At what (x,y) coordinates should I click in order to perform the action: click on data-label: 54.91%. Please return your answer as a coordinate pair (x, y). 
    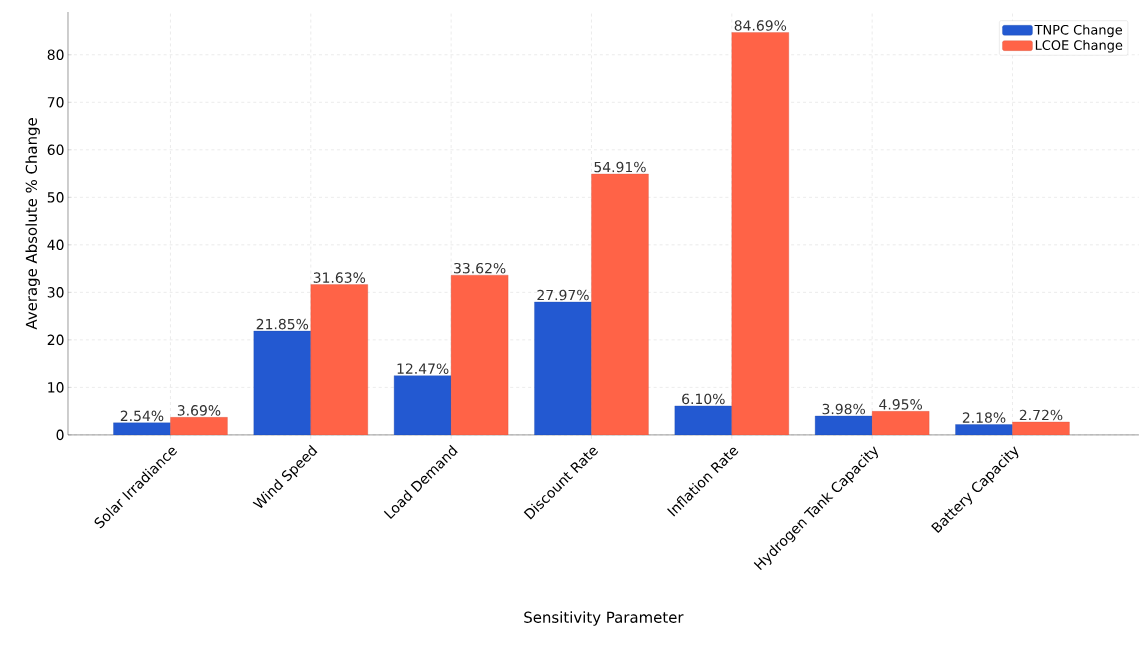
    Looking at the image, I should click on (620, 167).